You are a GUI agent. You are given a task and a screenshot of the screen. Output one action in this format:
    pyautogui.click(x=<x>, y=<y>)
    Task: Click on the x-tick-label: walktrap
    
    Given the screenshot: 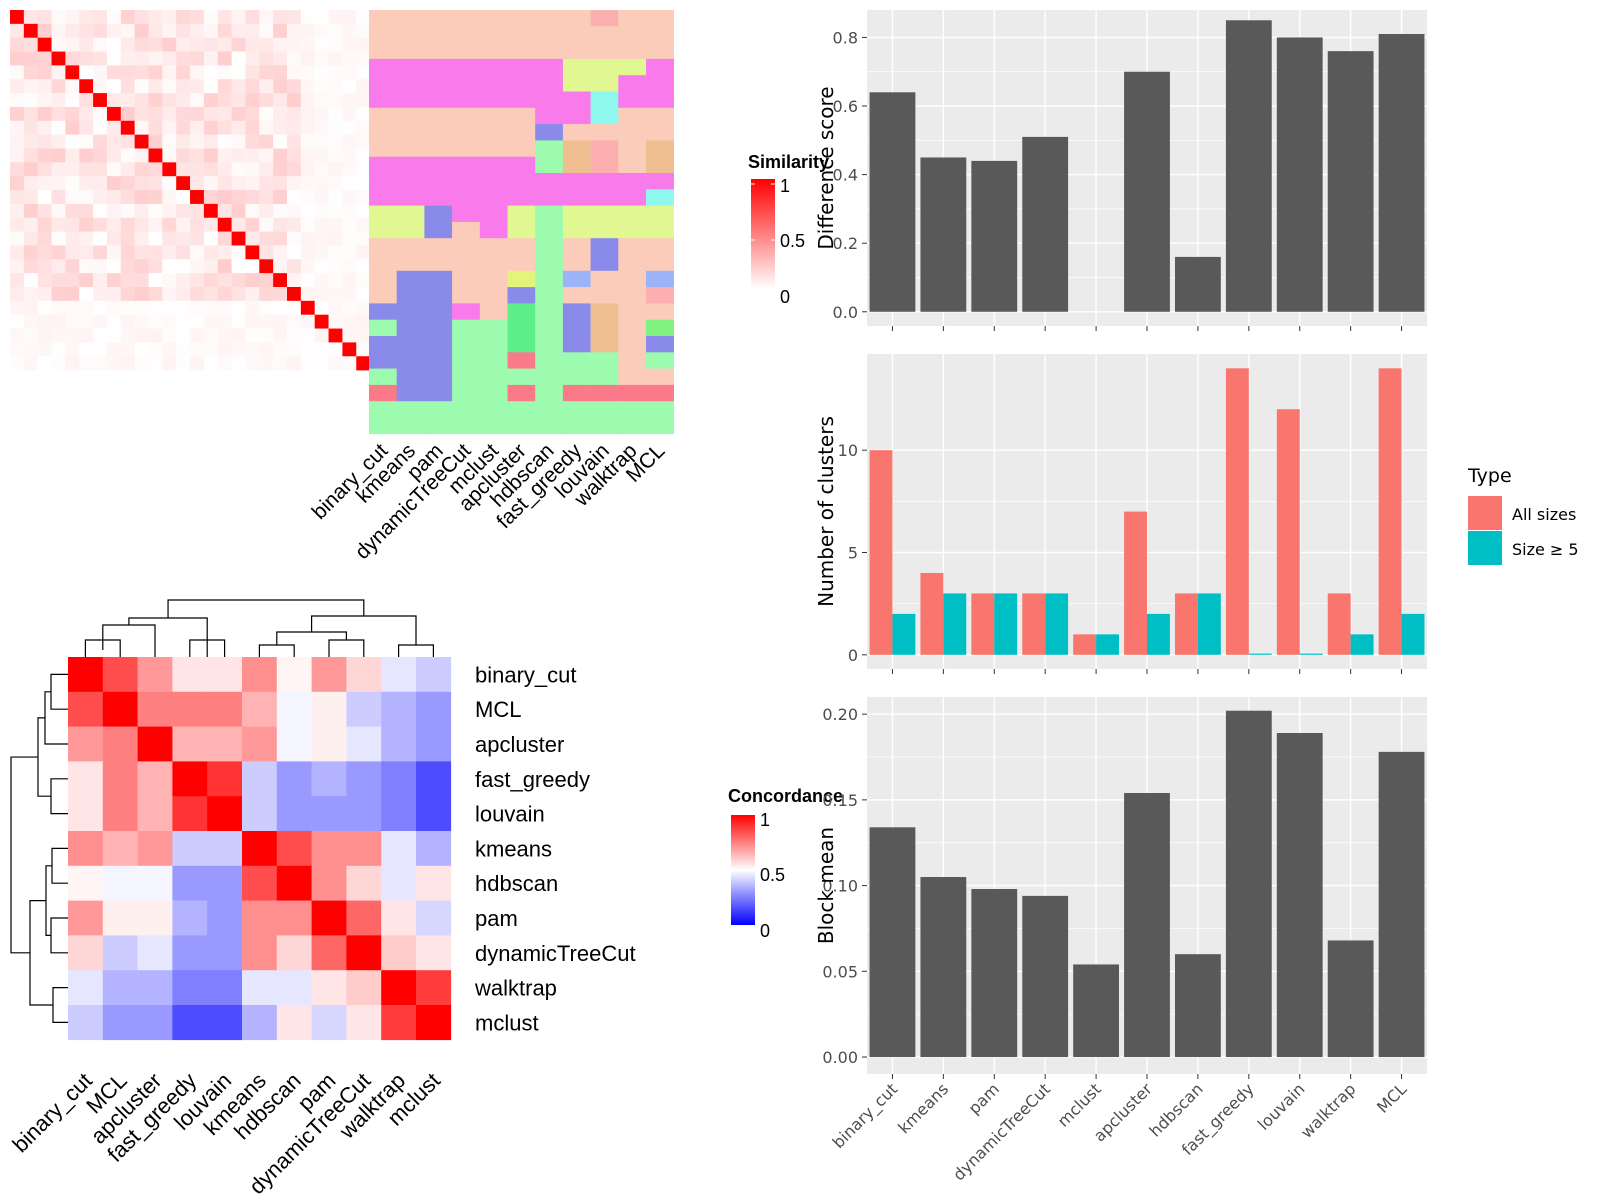 What is the action you would take?
    pyautogui.click(x=1328, y=1110)
    